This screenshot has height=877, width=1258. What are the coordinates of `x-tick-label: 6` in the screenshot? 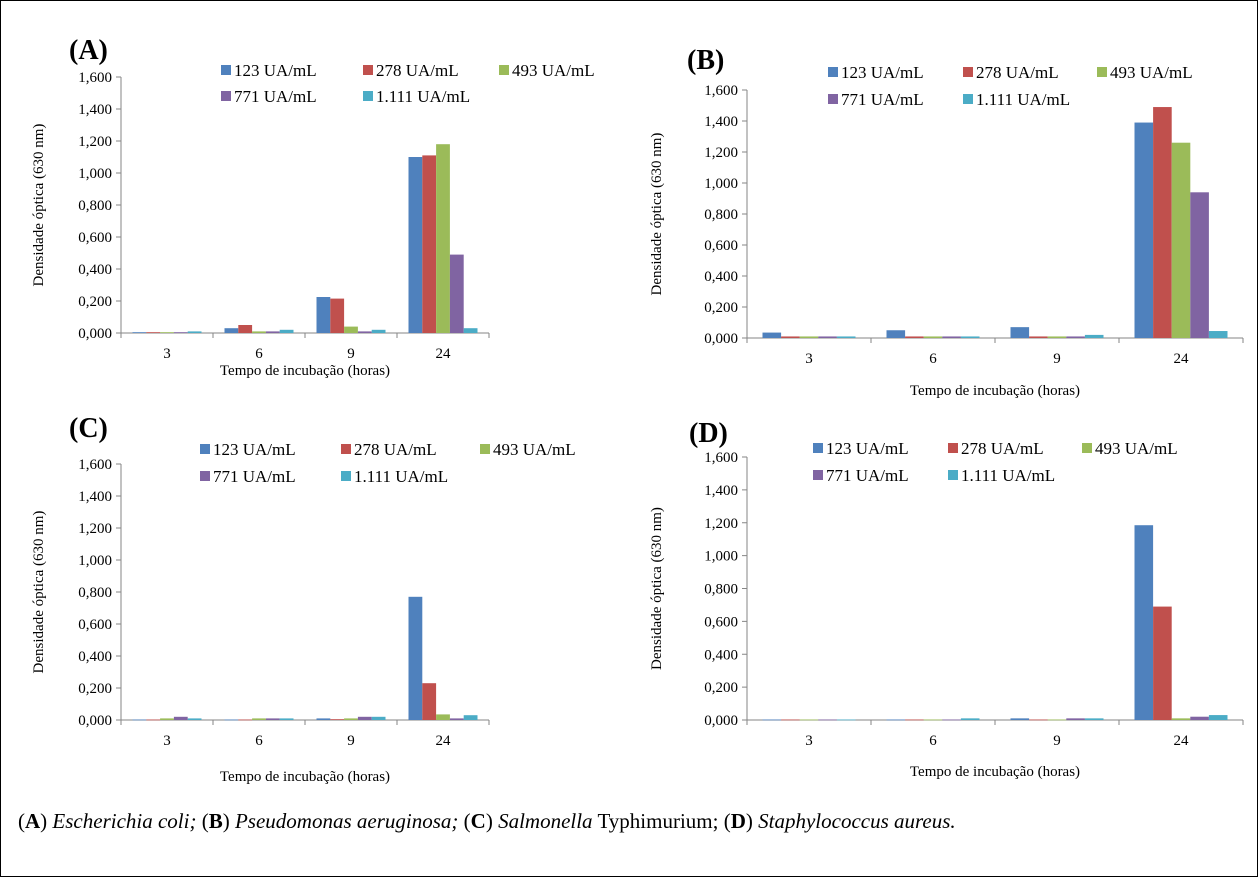 It's located at (933, 741).